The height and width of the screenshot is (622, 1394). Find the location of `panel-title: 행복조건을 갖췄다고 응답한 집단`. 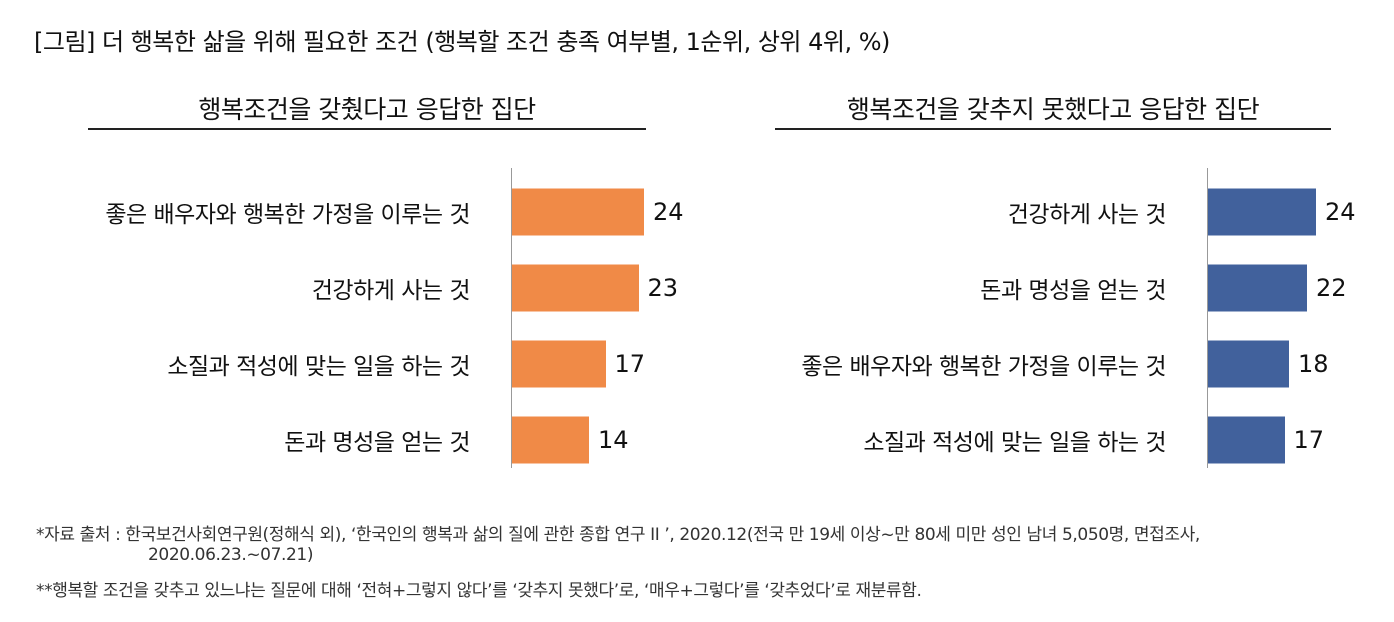

panel-title: 행복조건을 갖췄다고 응답한 집단 is located at coordinates (367, 109).